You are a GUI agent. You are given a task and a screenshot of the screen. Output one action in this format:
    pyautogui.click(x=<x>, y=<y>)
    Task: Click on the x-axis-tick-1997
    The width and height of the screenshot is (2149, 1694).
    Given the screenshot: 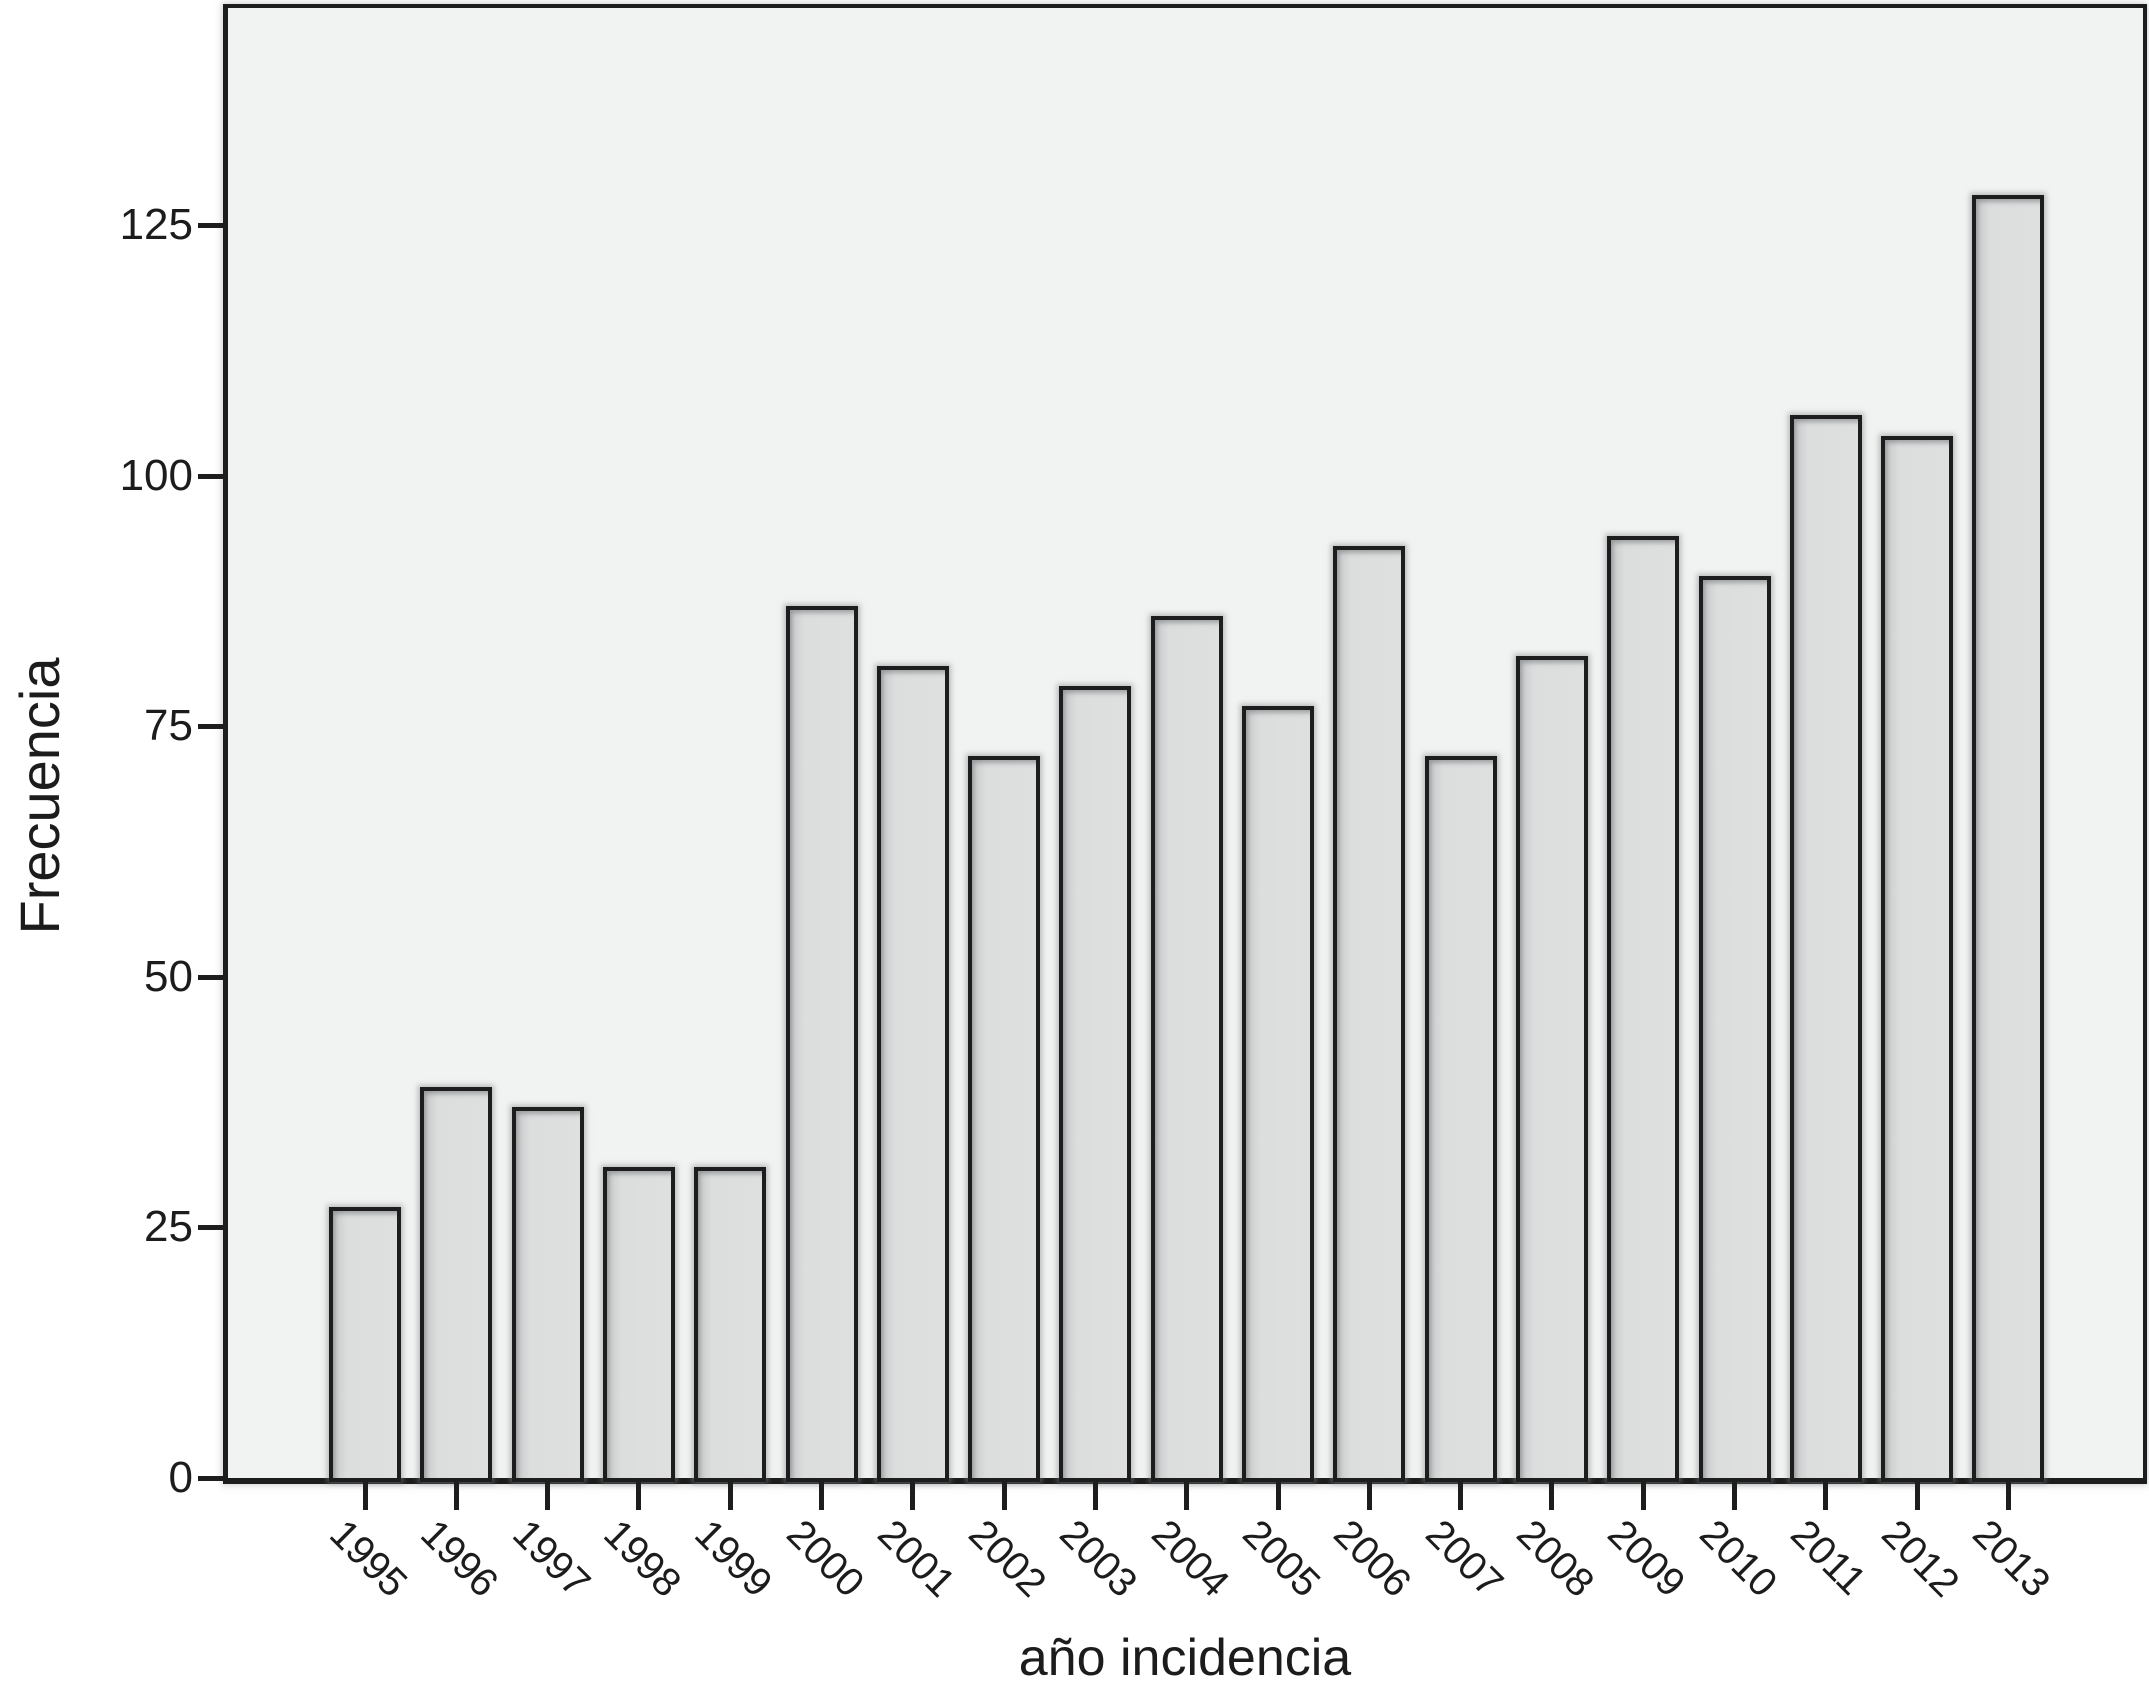 What is the action you would take?
    pyautogui.click(x=547, y=1496)
    